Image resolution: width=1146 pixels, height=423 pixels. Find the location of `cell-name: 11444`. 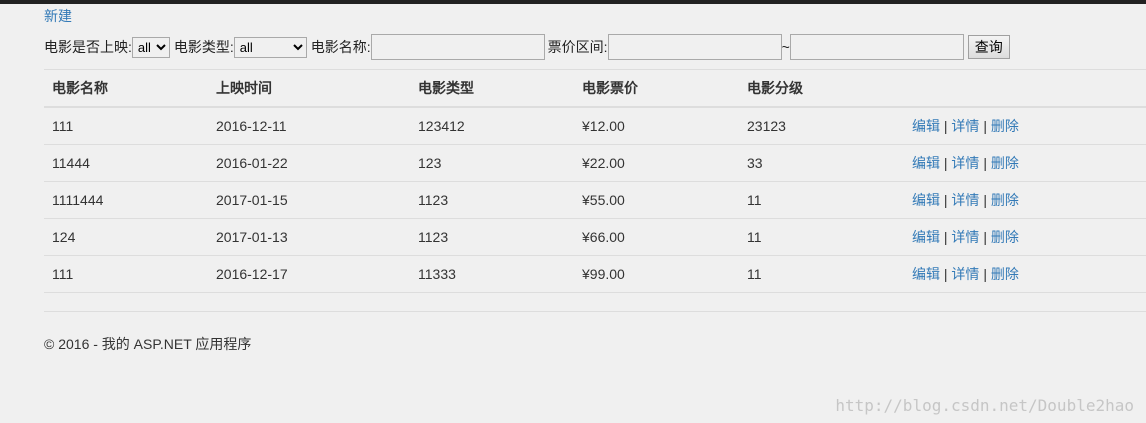

cell-name: 11444 is located at coordinates (126, 163).